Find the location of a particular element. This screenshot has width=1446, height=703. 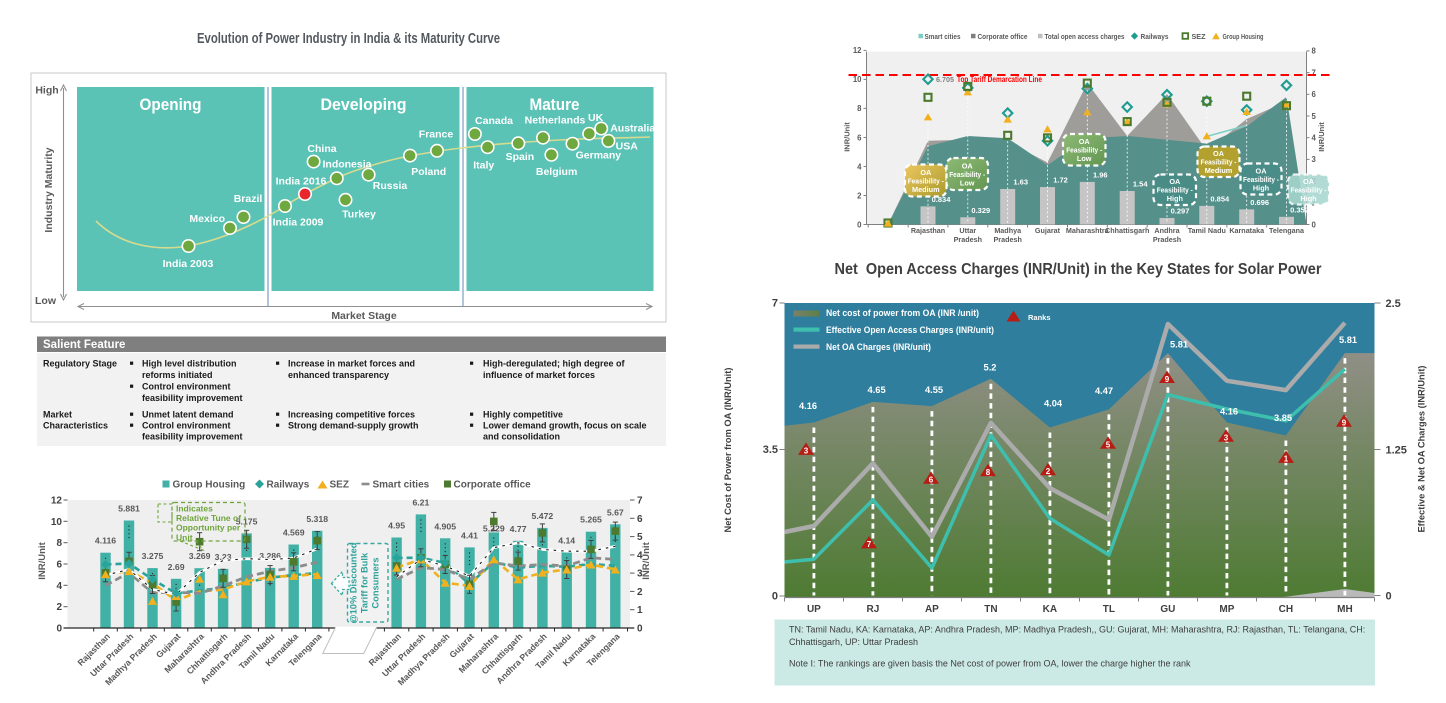

svg-text: Uttar is located at coordinates (967, 230).